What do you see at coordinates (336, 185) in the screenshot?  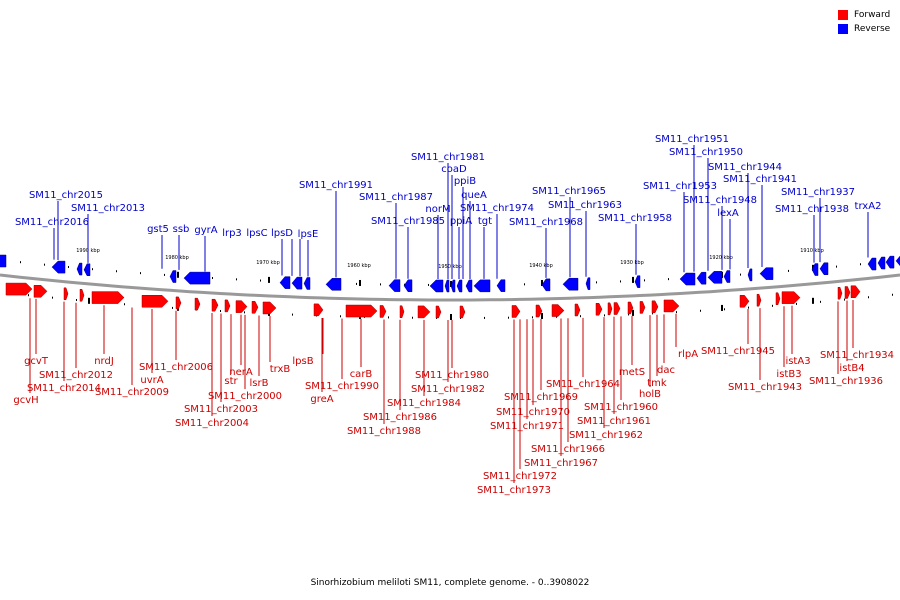 I see `reverse-gene-label: SM11_chr1991` at bounding box center [336, 185].